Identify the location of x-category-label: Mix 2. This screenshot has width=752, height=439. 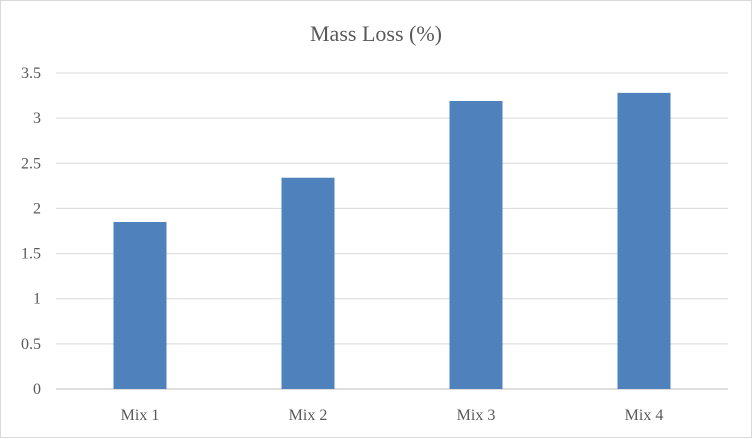
(308, 415).